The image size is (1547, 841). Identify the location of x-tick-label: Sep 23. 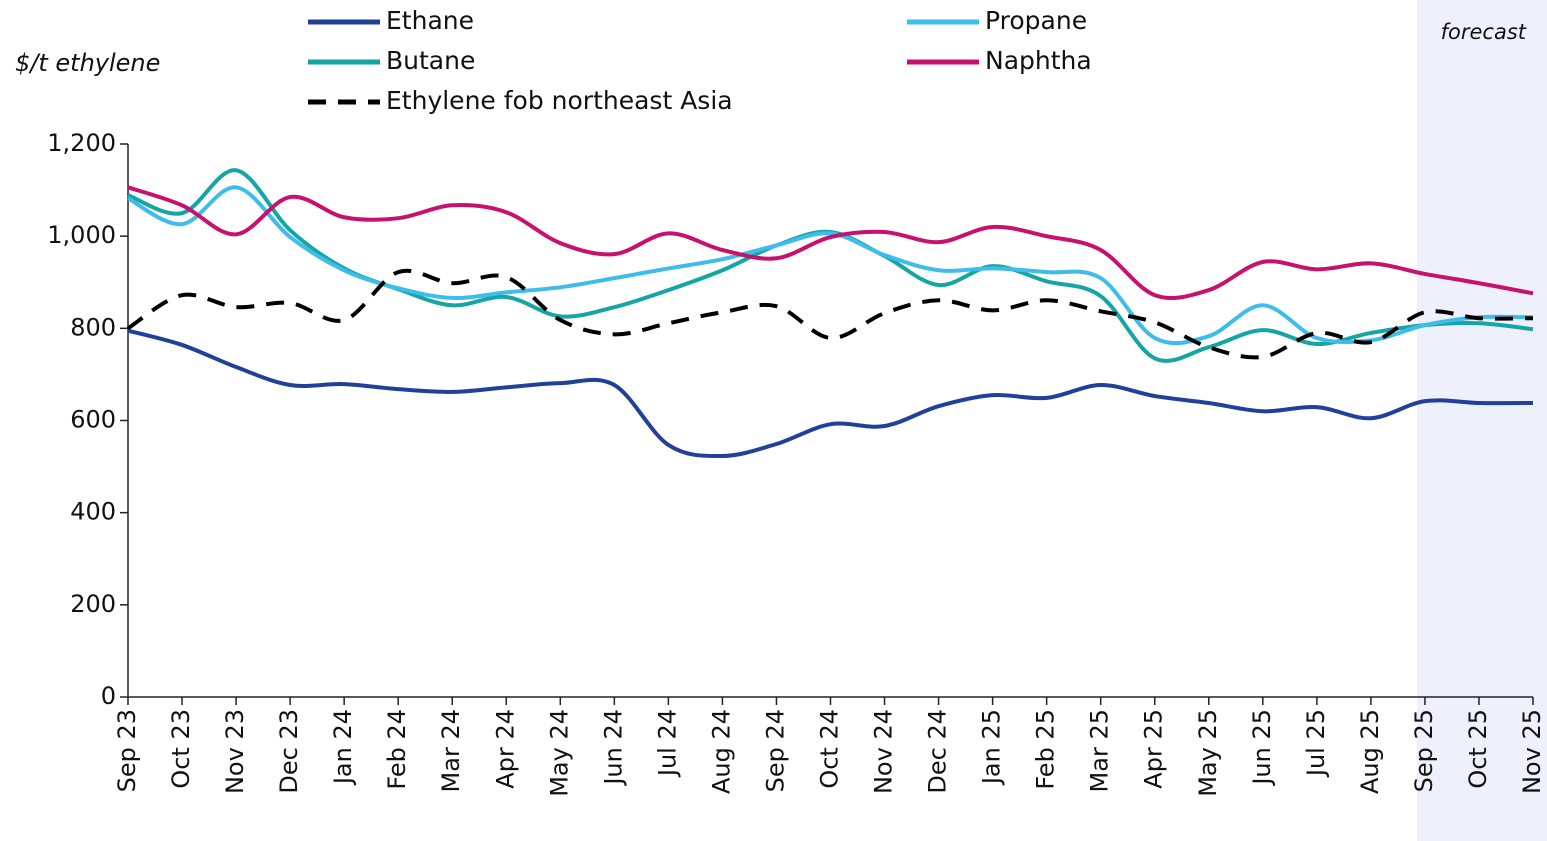
(127, 750).